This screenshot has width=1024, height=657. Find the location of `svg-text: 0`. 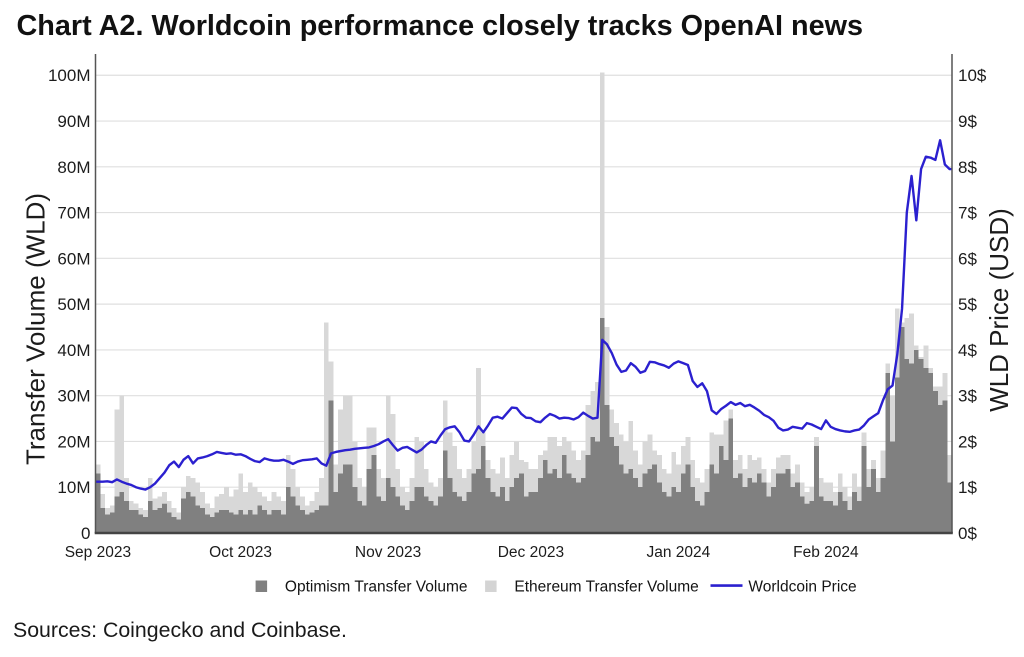

svg-text: 0 is located at coordinates (85, 533).